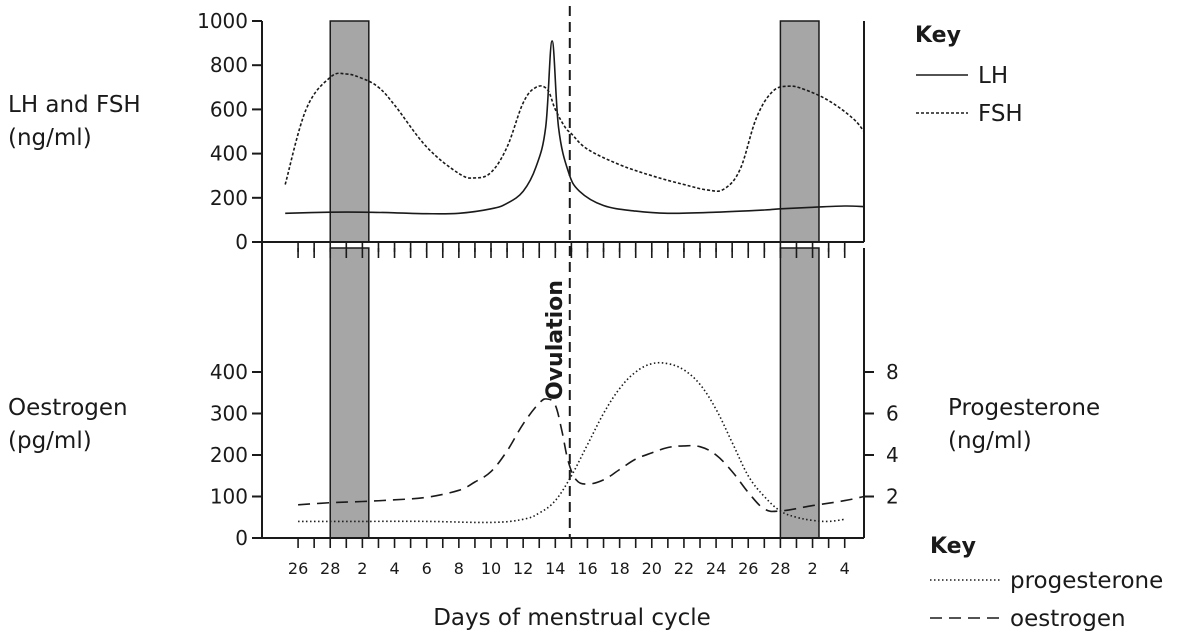  I want to click on ovulation-label: Ovulation, so click(555, 340).